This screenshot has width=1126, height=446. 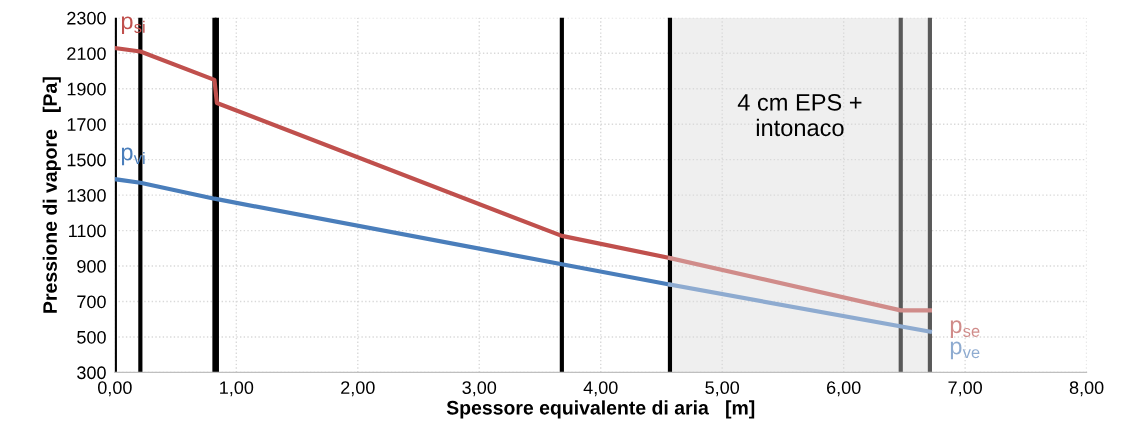 I want to click on y-tick-label: 900, so click(x=91, y=266).